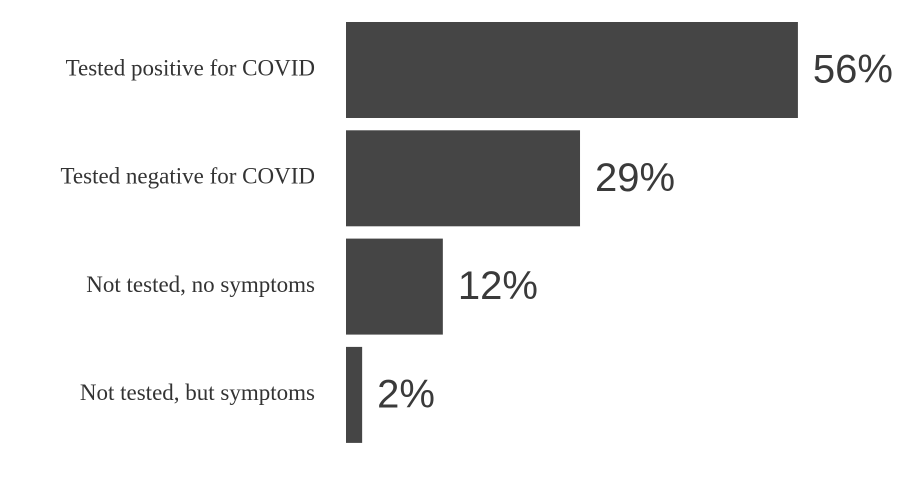 The height and width of the screenshot is (480, 900). I want to click on category-label: Not tested, no symptoms, so click(200, 284).